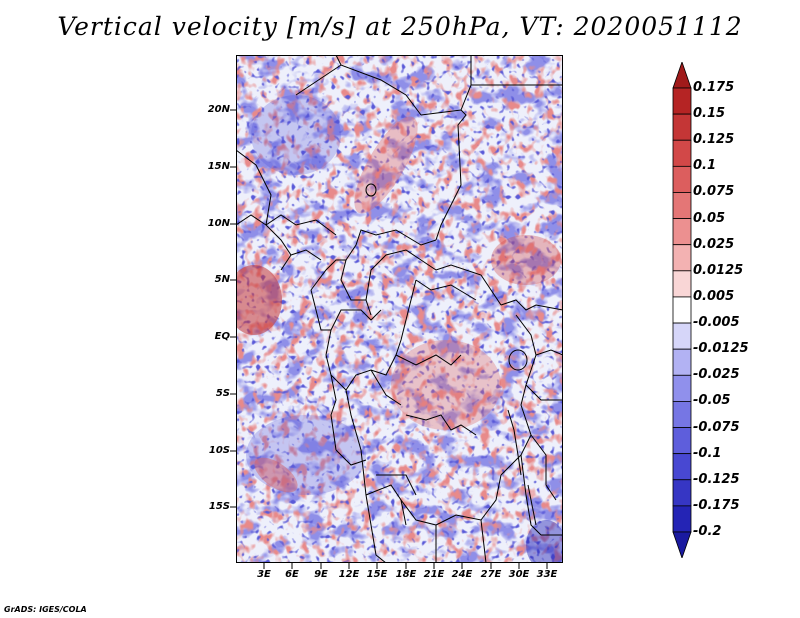 The width and height of the screenshot is (800, 618). What do you see at coordinates (682, 75) in the screenshot?
I see `colorbar-max-arrow` at bounding box center [682, 75].